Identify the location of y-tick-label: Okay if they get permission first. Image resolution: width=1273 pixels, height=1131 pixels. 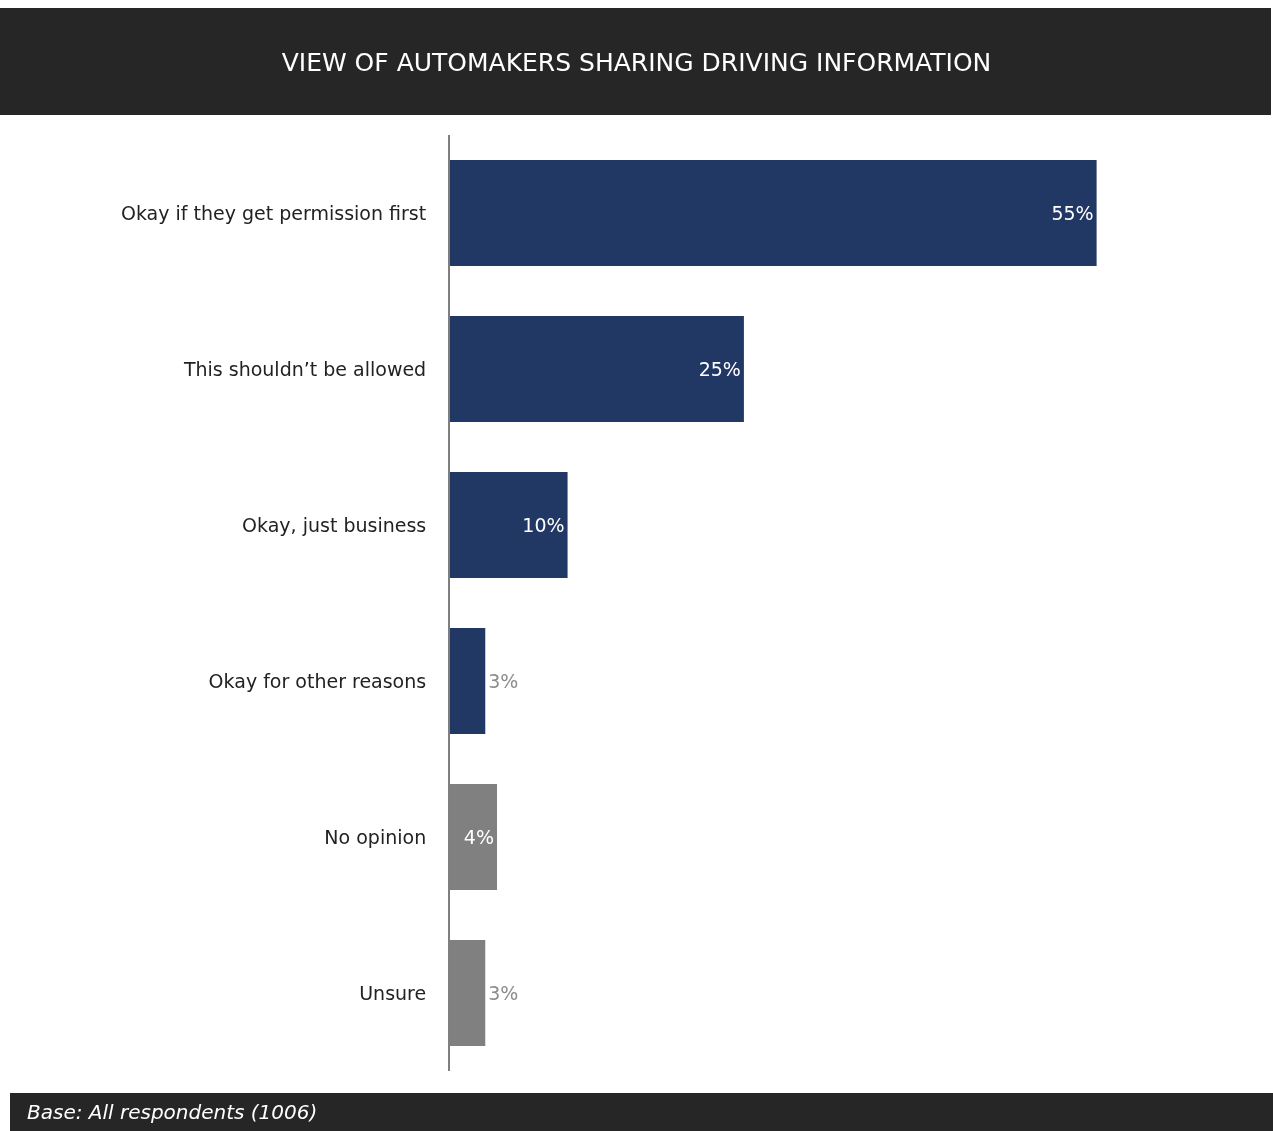
(274, 212).